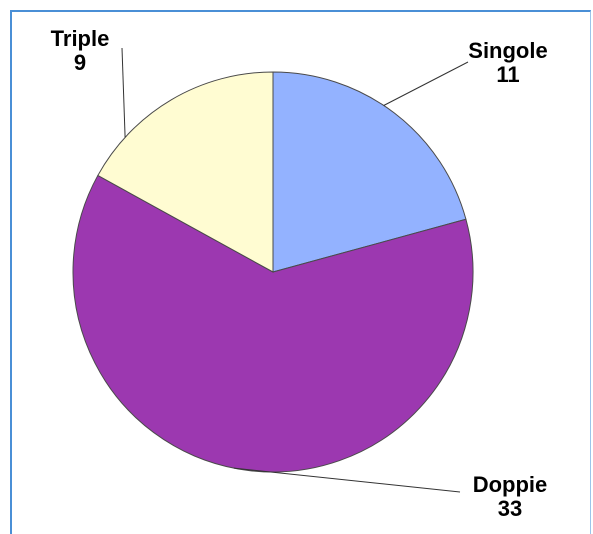  I want to click on slice-label-triple: Triple 9, so click(80, 50).